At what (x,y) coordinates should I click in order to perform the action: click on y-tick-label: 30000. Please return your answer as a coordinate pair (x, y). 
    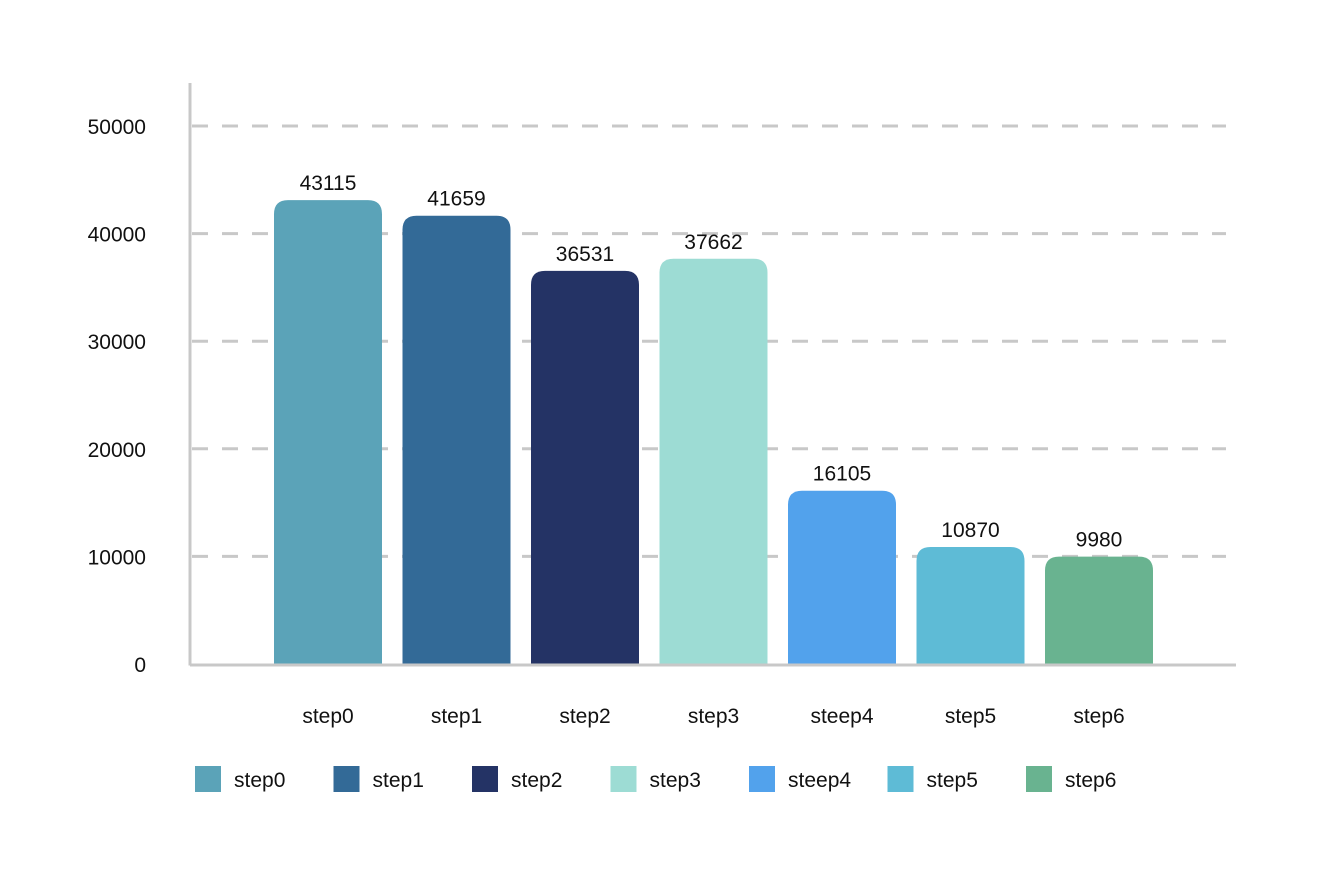
    Looking at the image, I should click on (117, 342).